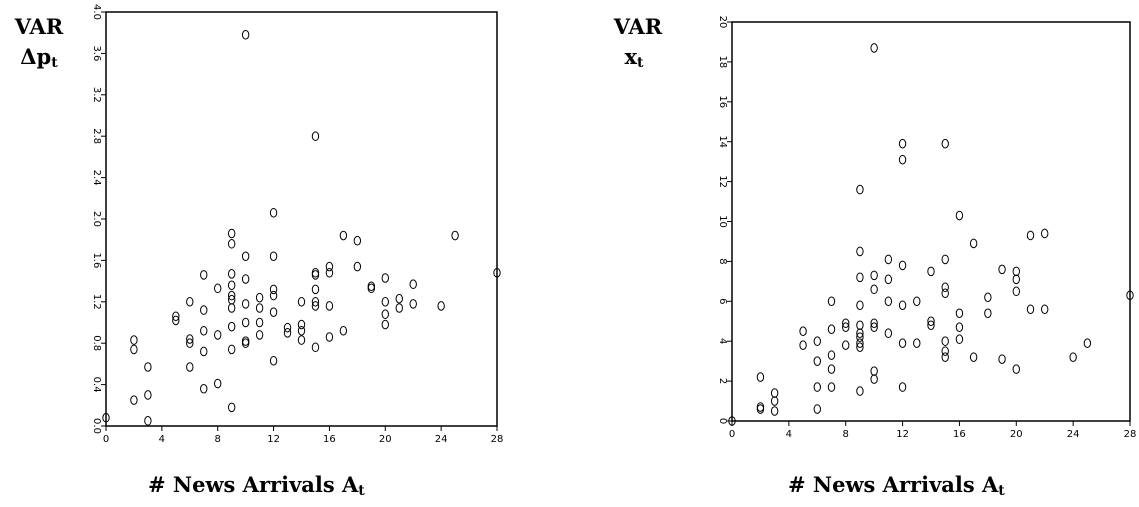  I want to click on y-axis-label-main: VAR, so click(39, 26).